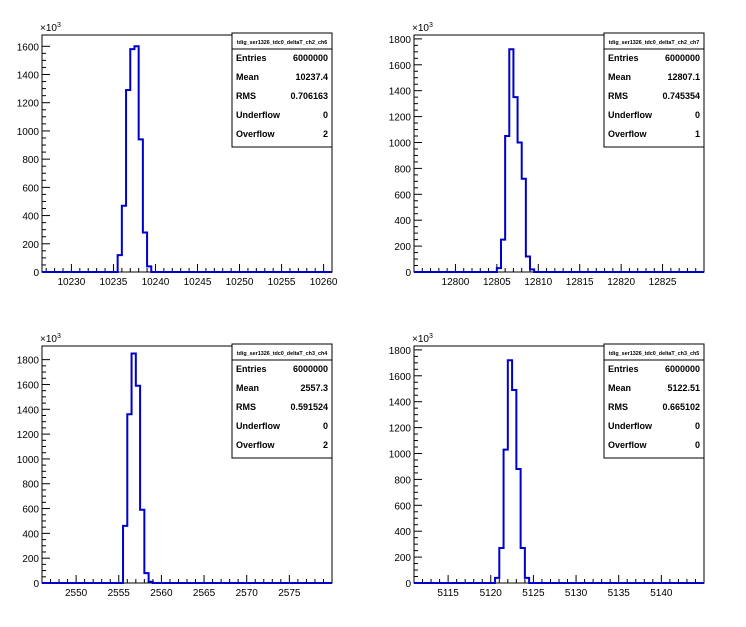 Image resolution: width=746 pixels, height=627 pixels. Describe the element at coordinates (309, 407) in the screenshot. I see `stats-value-rms: 0.591524` at that location.